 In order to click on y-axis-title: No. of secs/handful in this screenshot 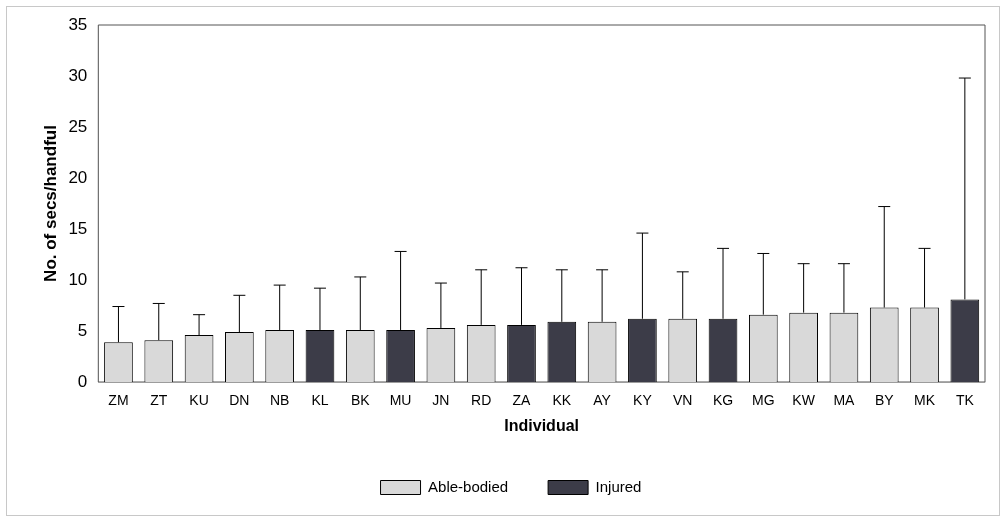, I will do `click(50, 203)`.